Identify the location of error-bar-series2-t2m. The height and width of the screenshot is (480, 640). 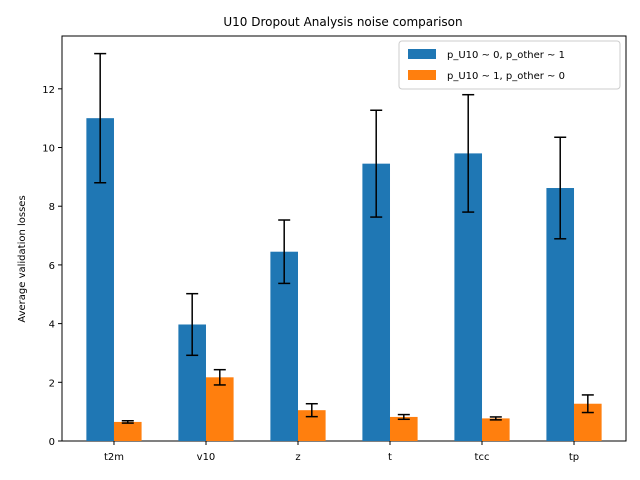
(127, 422).